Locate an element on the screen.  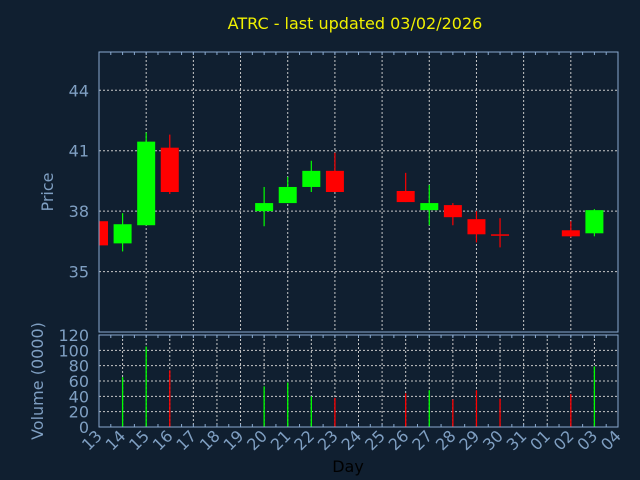
price-axis-label: Price is located at coordinates (47, 191).